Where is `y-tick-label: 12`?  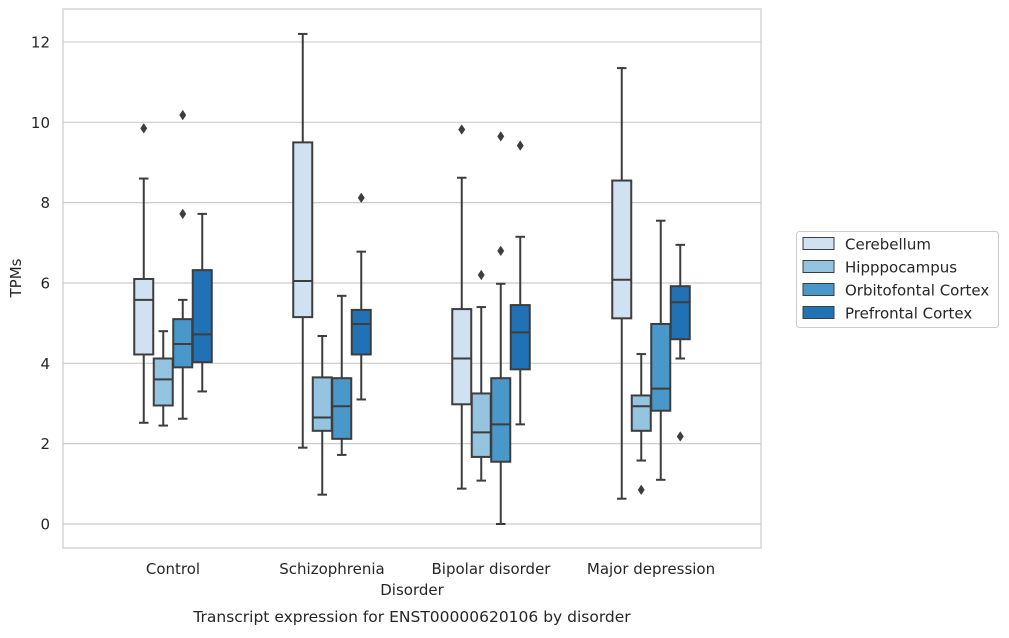
y-tick-label: 12 is located at coordinates (40, 42).